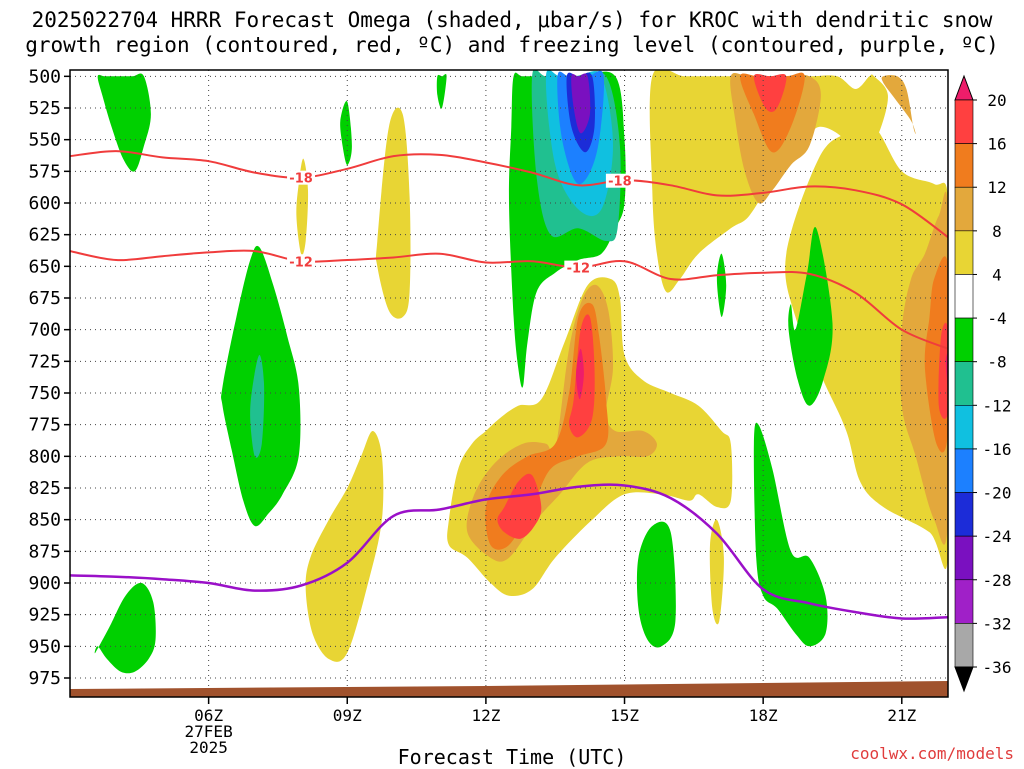 This screenshot has width=1024, height=769. What do you see at coordinates (44, 615) in the screenshot?
I see `y-tick-label: 925` at bounding box center [44, 615].